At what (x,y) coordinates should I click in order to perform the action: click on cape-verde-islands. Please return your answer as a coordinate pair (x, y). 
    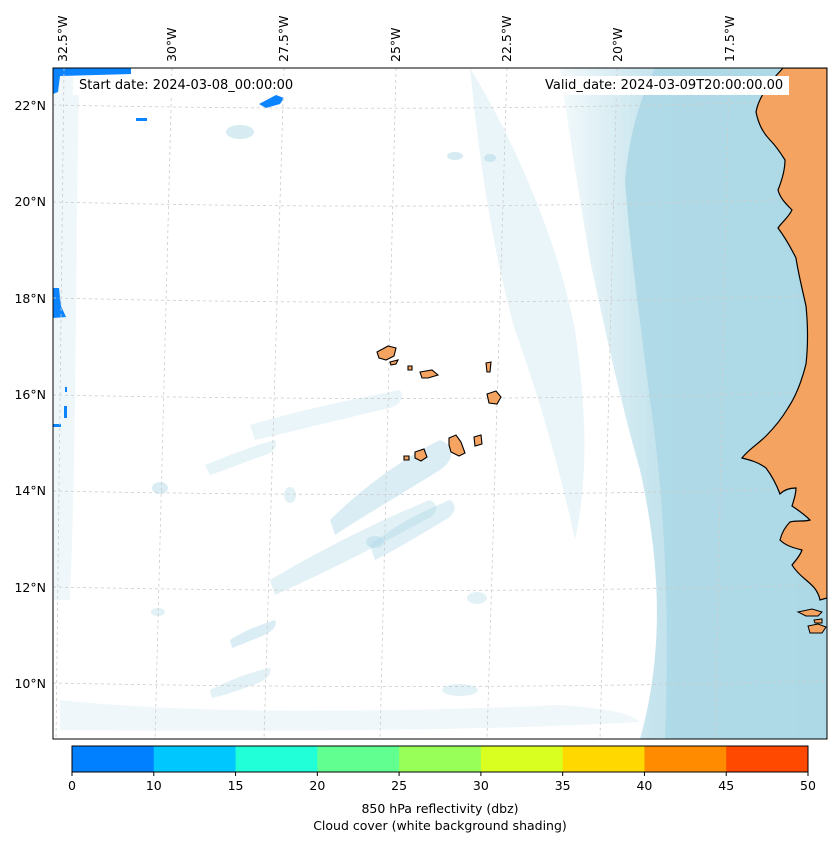
    Looking at the image, I should click on (439, 403).